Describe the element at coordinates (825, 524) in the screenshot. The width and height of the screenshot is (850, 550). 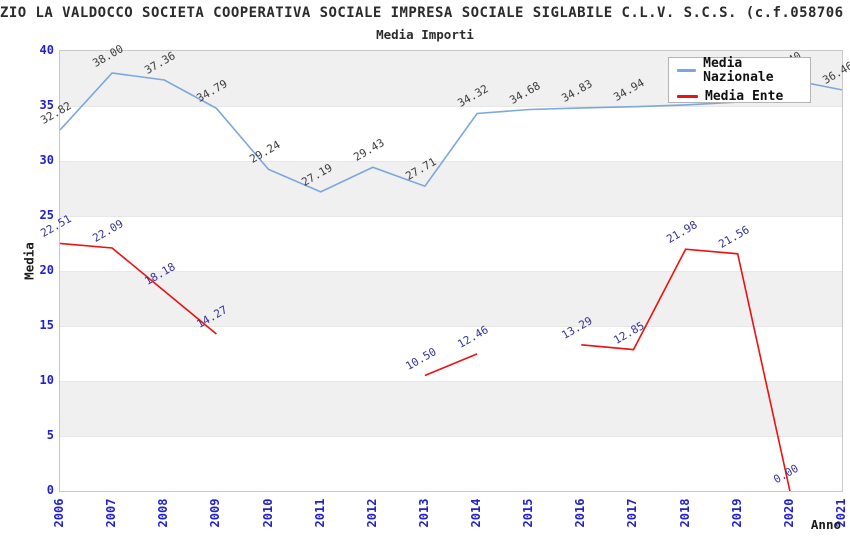
I see `x-axis-title: Anno` at that location.